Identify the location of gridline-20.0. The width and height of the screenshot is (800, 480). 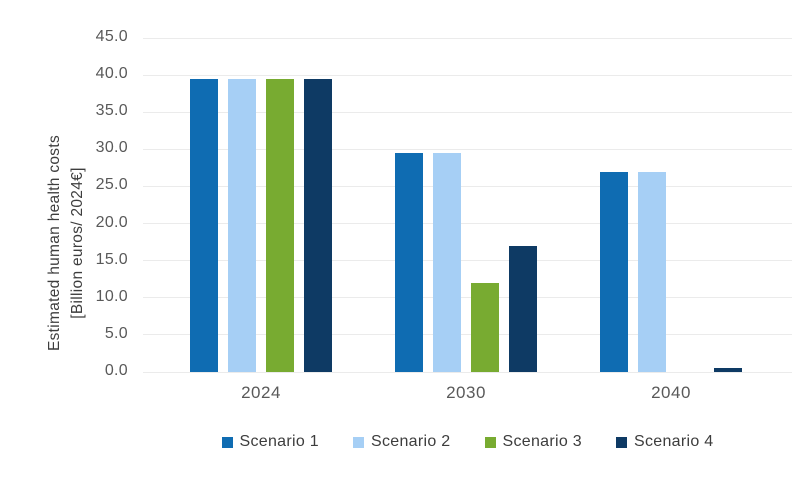
(467, 224).